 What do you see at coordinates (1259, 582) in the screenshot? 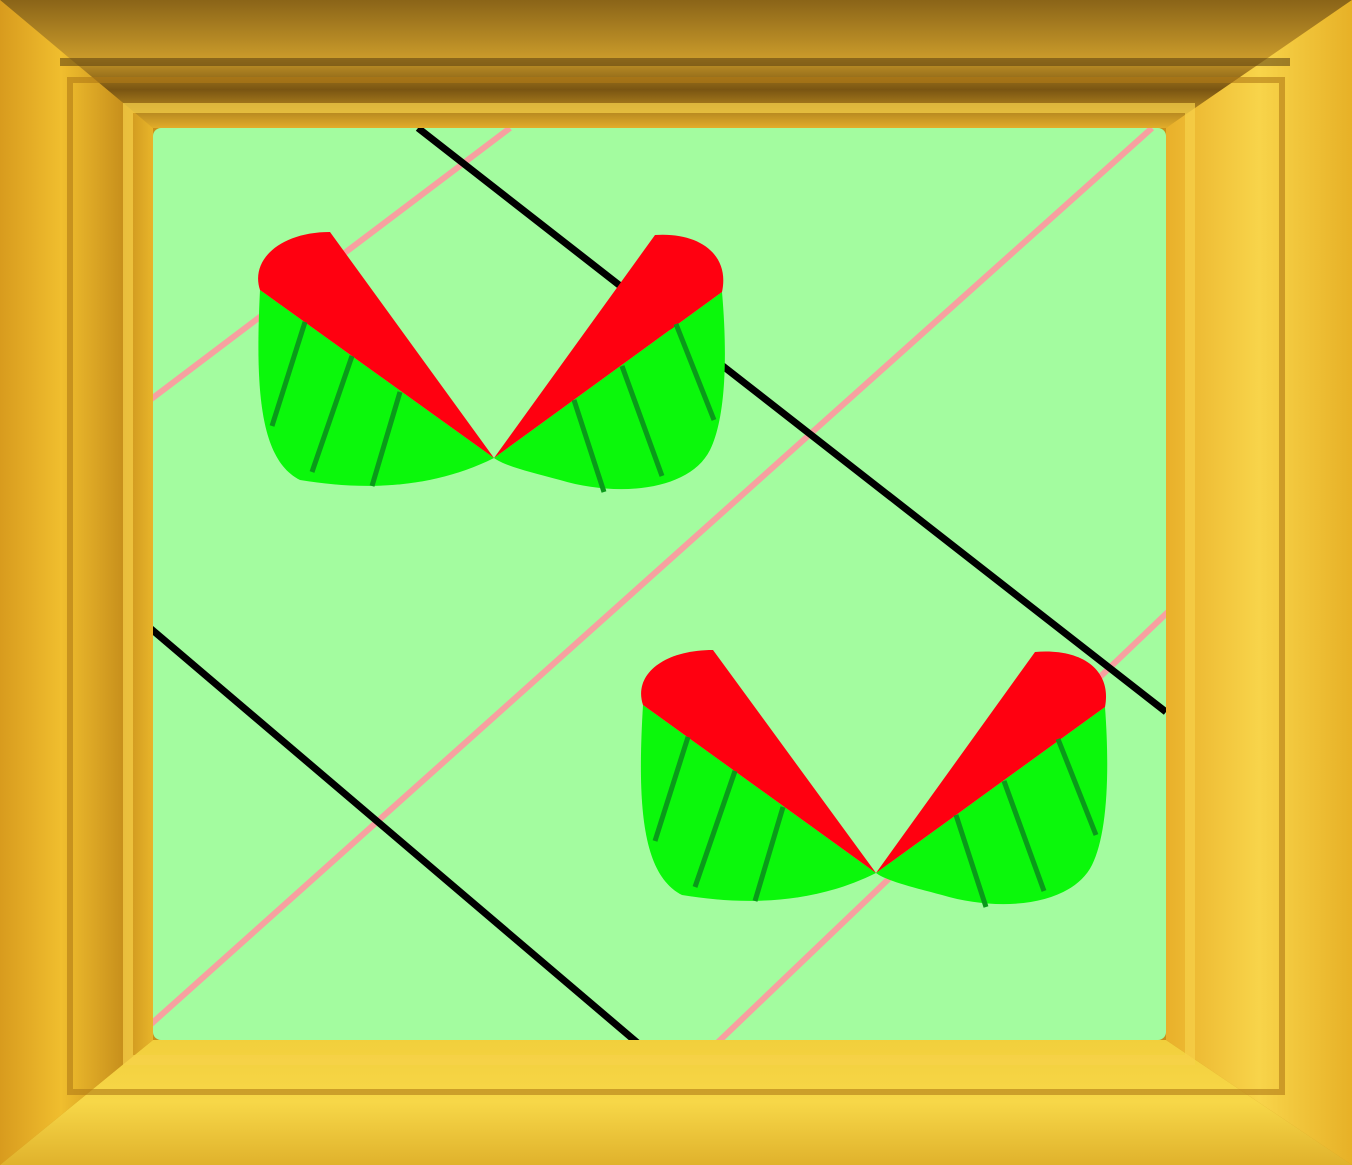
I see `frame-right` at bounding box center [1259, 582].